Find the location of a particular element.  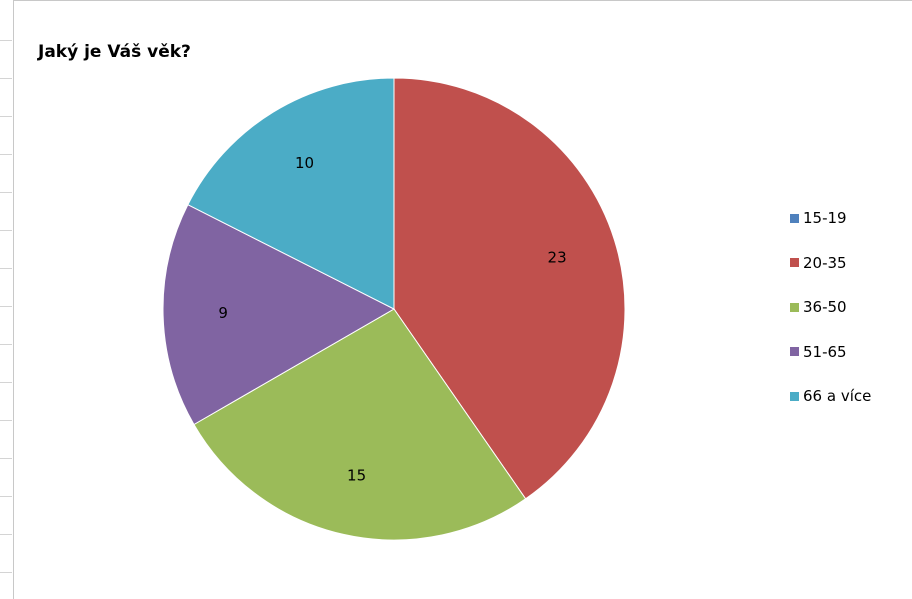

legend-label-36-50: 36-50 is located at coordinates (825, 307).